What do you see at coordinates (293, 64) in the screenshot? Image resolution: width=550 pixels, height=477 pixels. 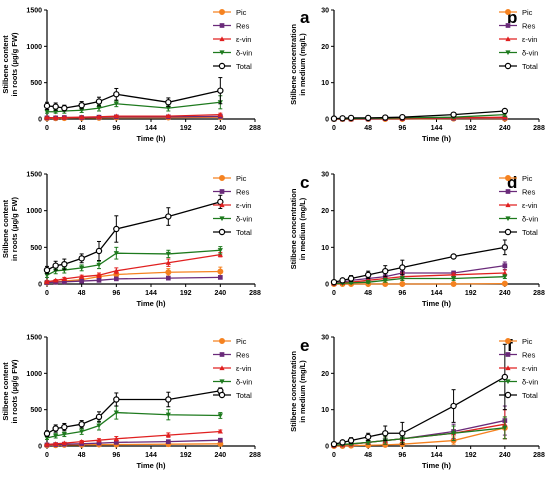 I see `y-axis-label-line: Stilbene concentration` at bounding box center [293, 64].